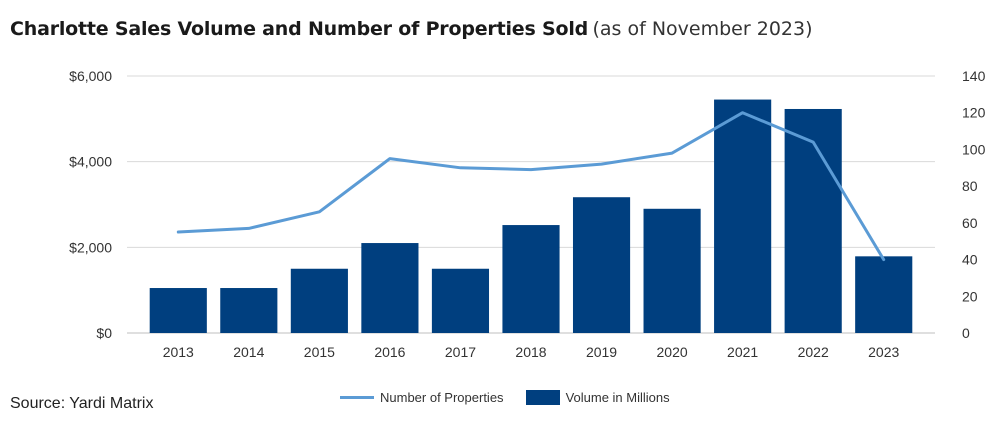 Image resolution: width=1007 pixels, height=433 pixels. What do you see at coordinates (516, 397) in the screenshot?
I see `legend: Number of Properties Volume in Millions` at bounding box center [516, 397].